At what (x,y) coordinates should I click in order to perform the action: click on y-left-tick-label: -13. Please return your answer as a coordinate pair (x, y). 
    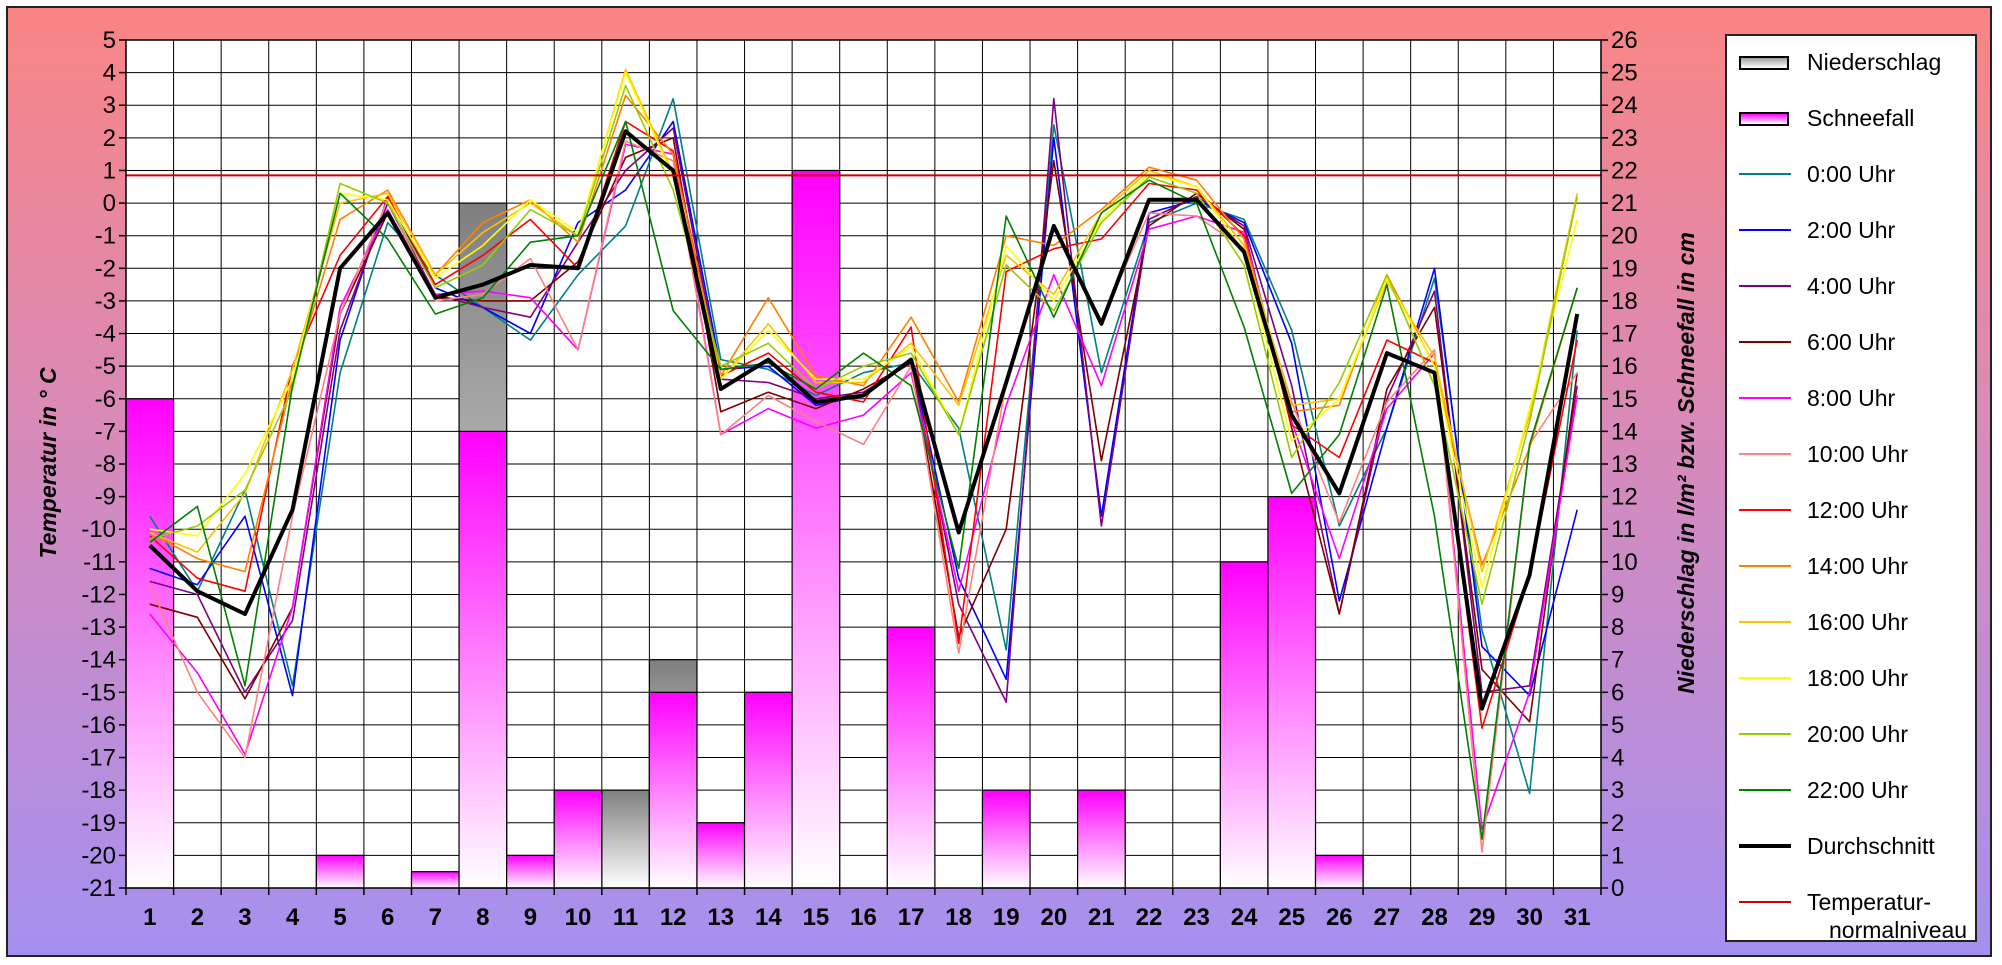
    Looking at the image, I should click on (98, 627).